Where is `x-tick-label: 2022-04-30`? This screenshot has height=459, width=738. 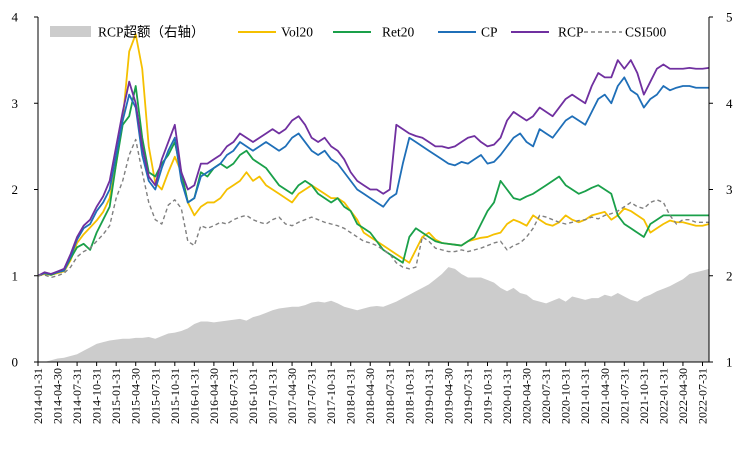 x-tick-label: 2022-04-30 is located at coordinates (683, 396).